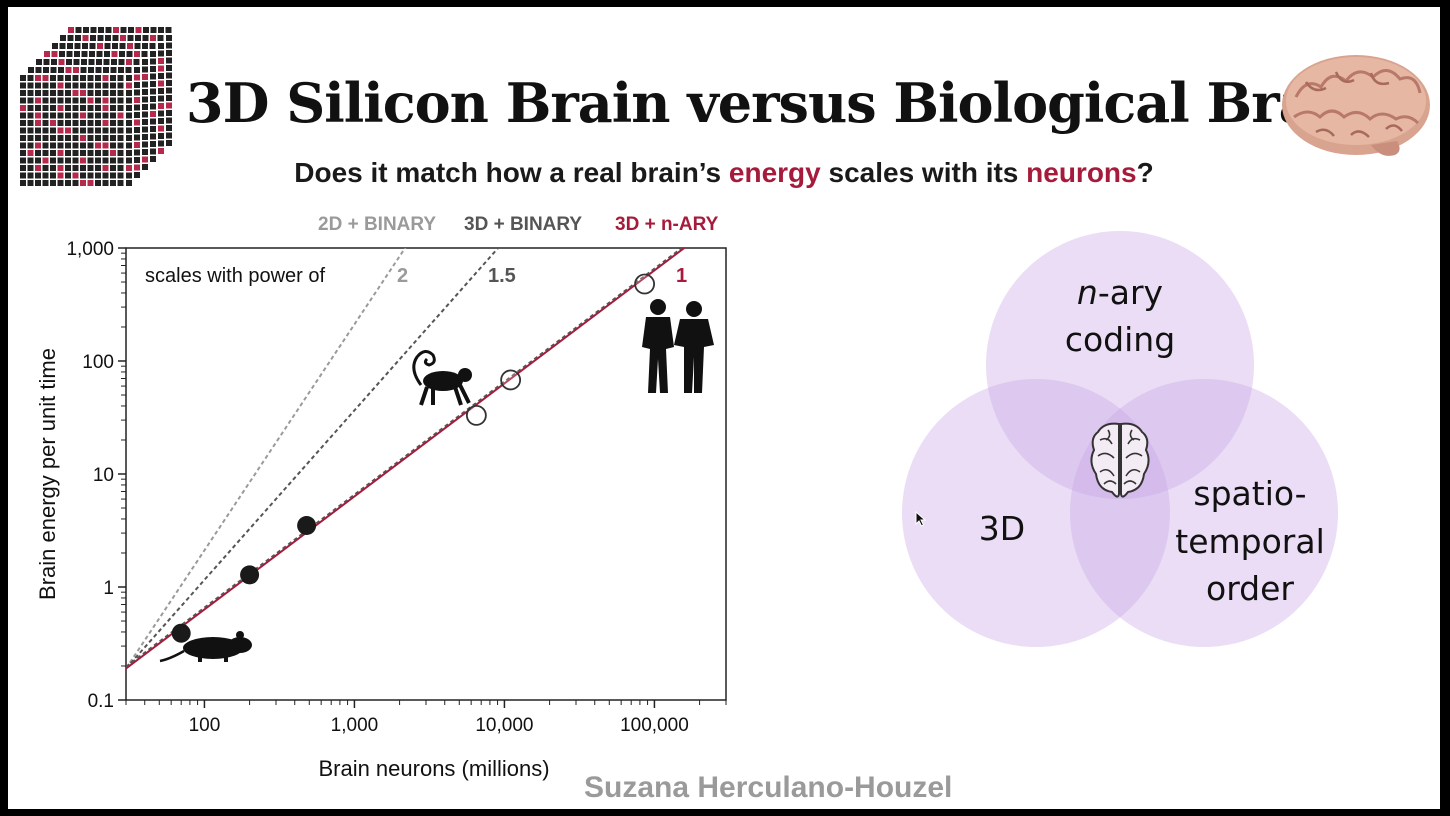 Image resolution: width=1450 pixels, height=816 pixels. I want to click on legend-3d-binary: 3D + BINARY, so click(523, 224).